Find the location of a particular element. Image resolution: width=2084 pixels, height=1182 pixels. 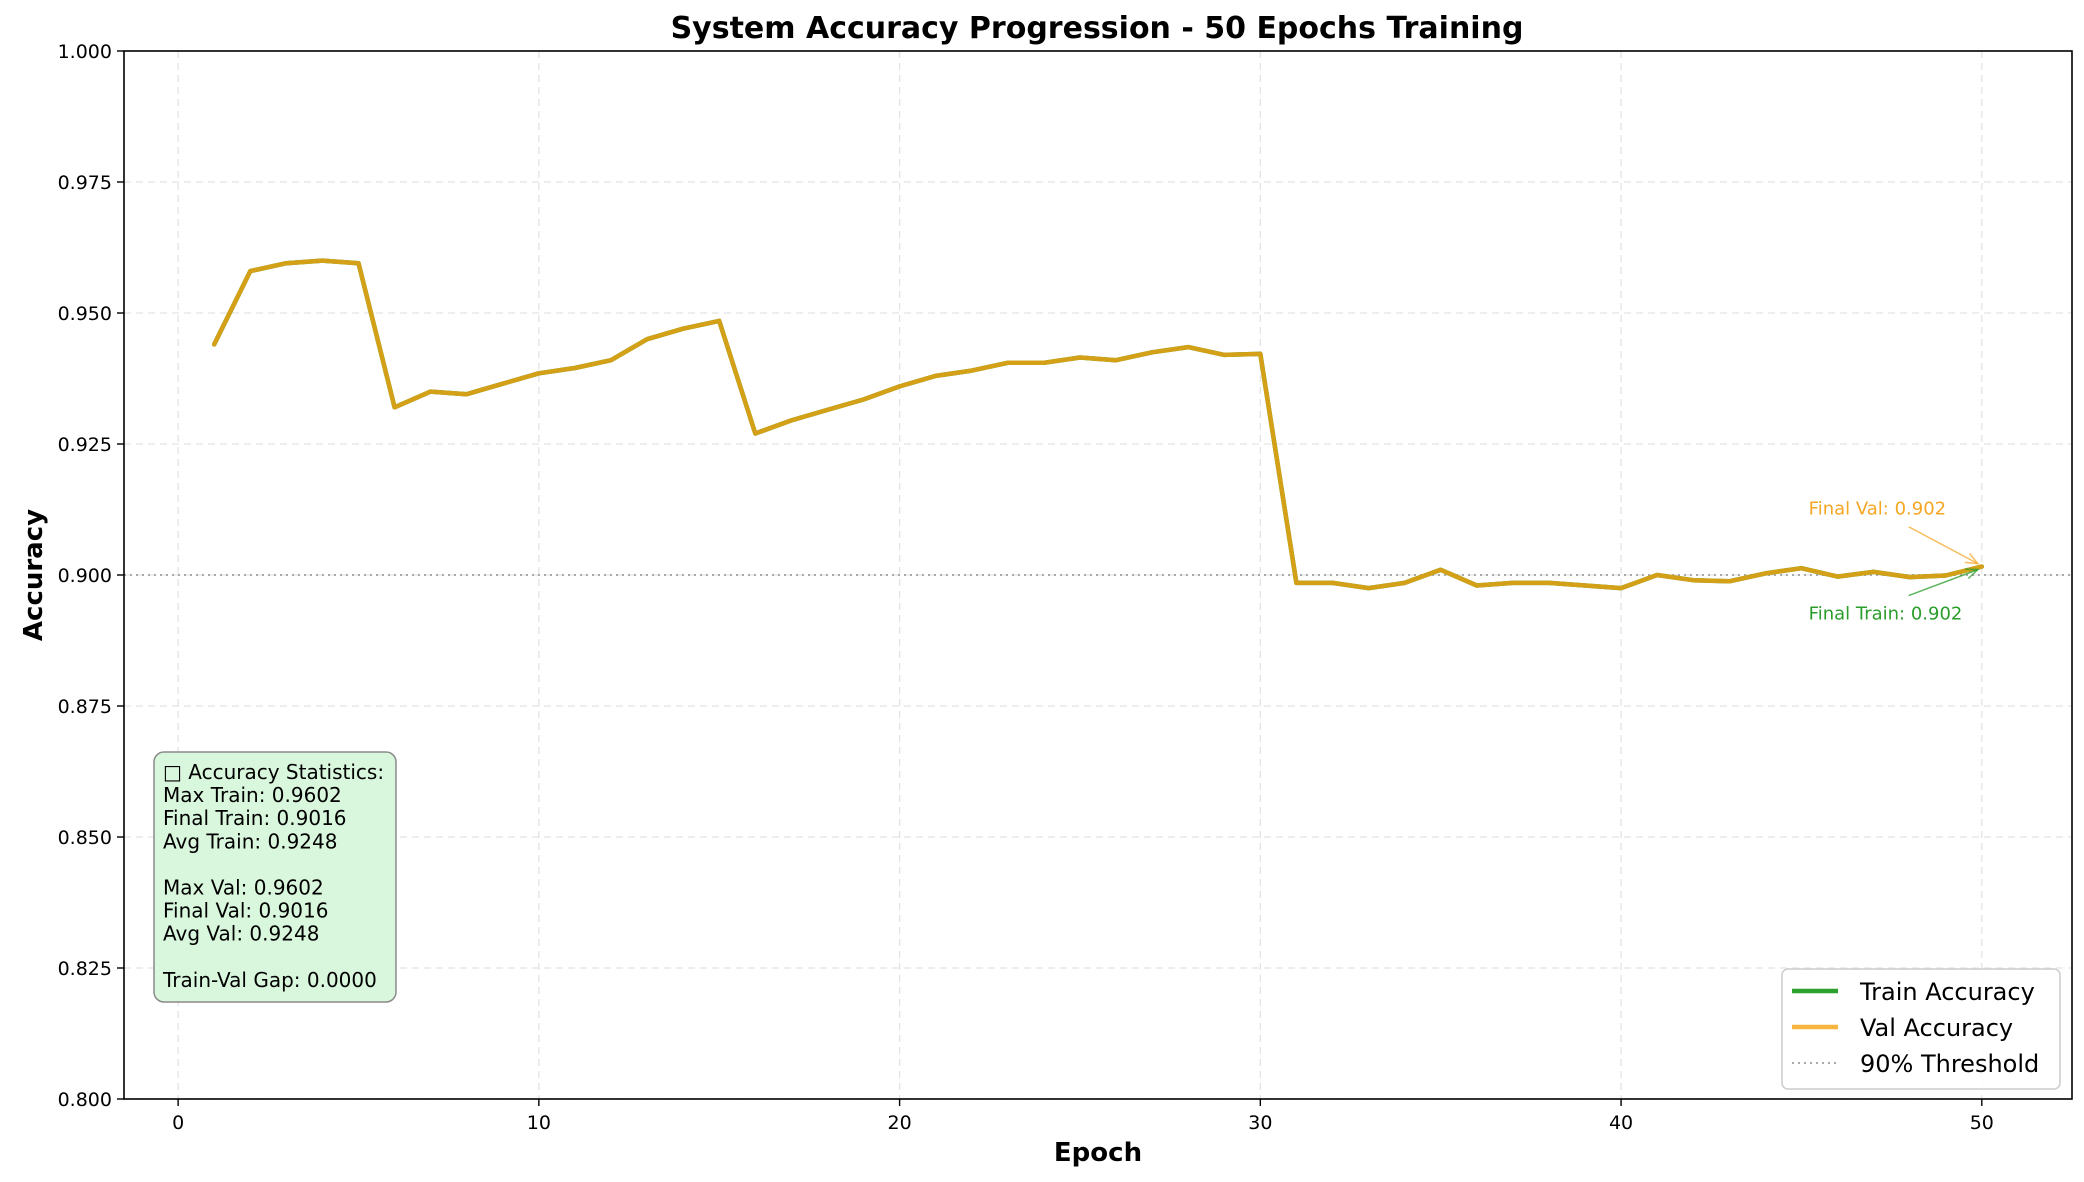

stats-line: Max Train: 0.9602 is located at coordinates (252, 795).